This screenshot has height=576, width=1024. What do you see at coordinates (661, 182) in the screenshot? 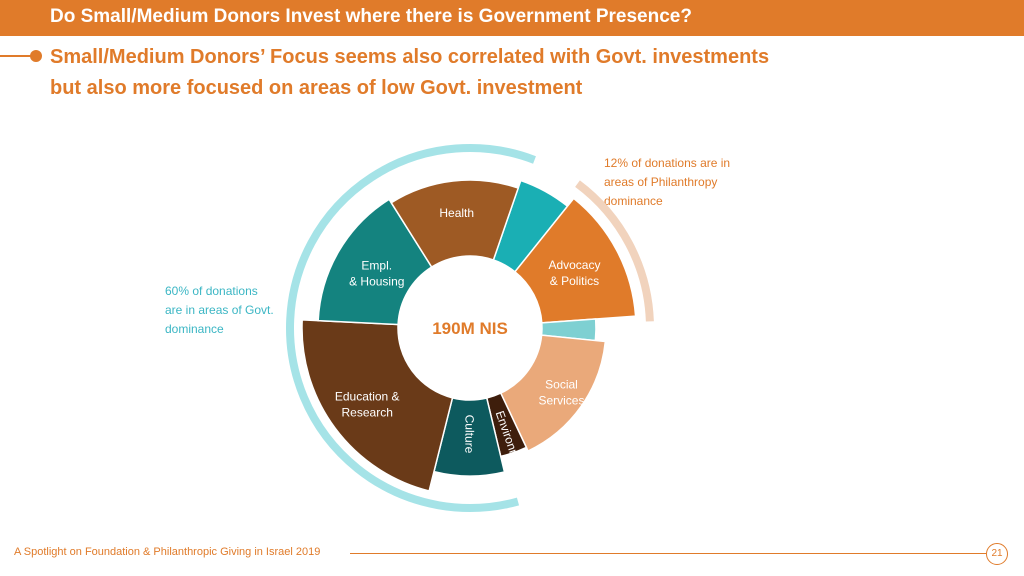
I see `note-line: areas of Philanthropy` at bounding box center [661, 182].